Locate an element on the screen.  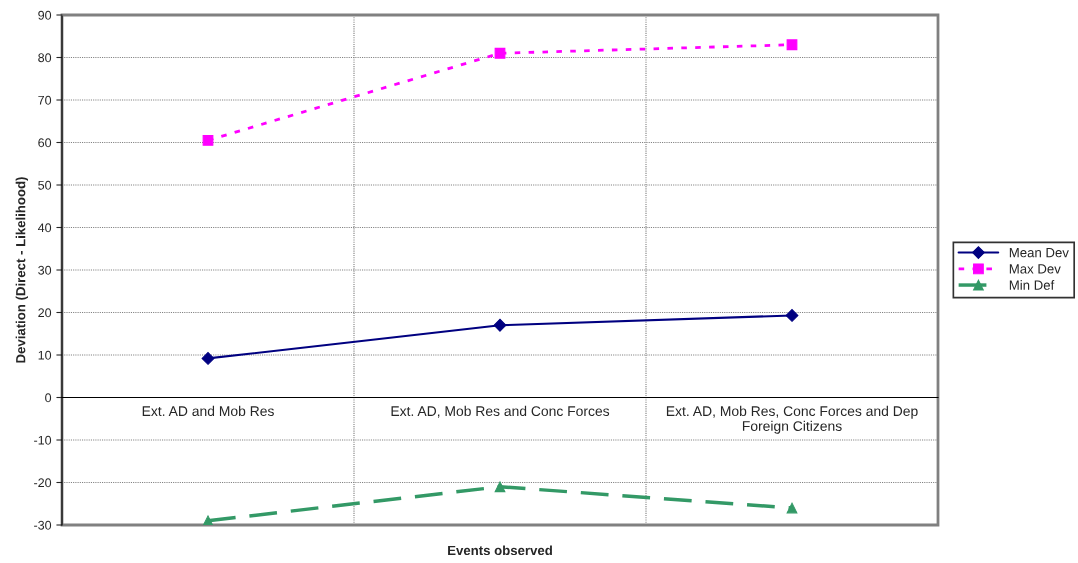
y-tick-label: 50 is located at coordinates (45, 185).